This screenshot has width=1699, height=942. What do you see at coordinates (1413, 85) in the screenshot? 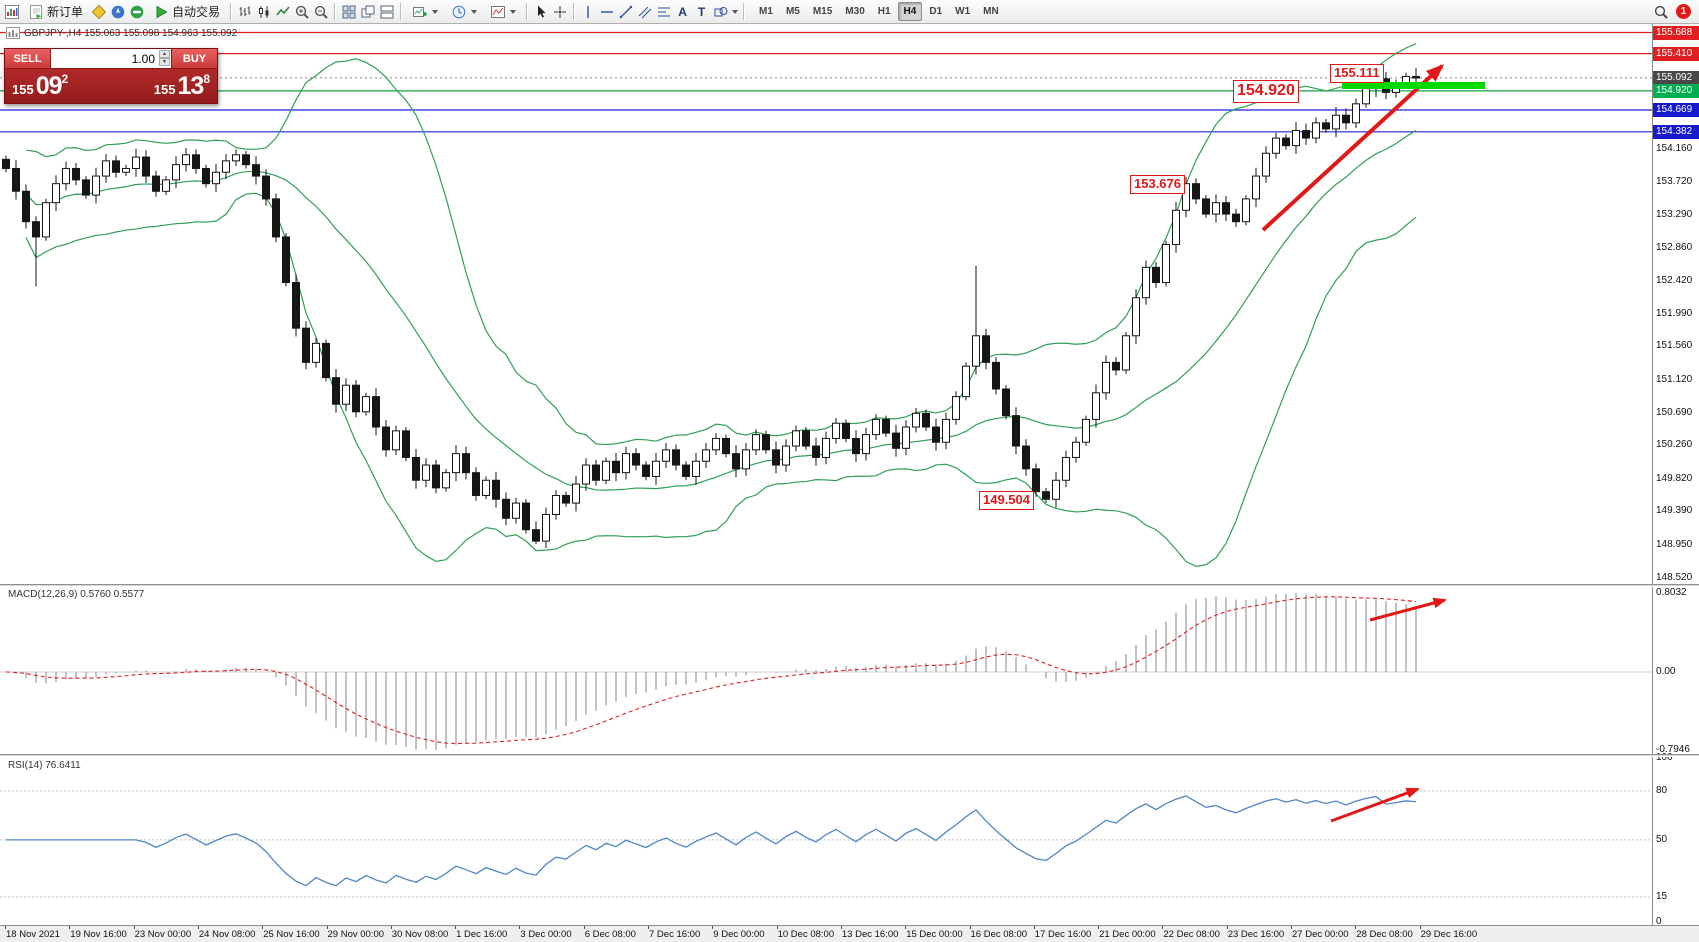
I see `green-highlight-bar` at bounding box center [1413, 85].